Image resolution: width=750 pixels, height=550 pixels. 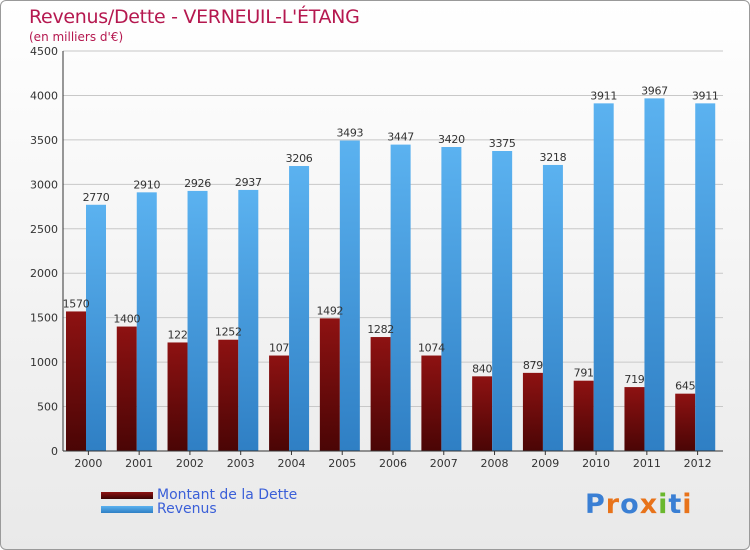 I want to click on y-tick-label: 3500, so click(x=44, y=140).